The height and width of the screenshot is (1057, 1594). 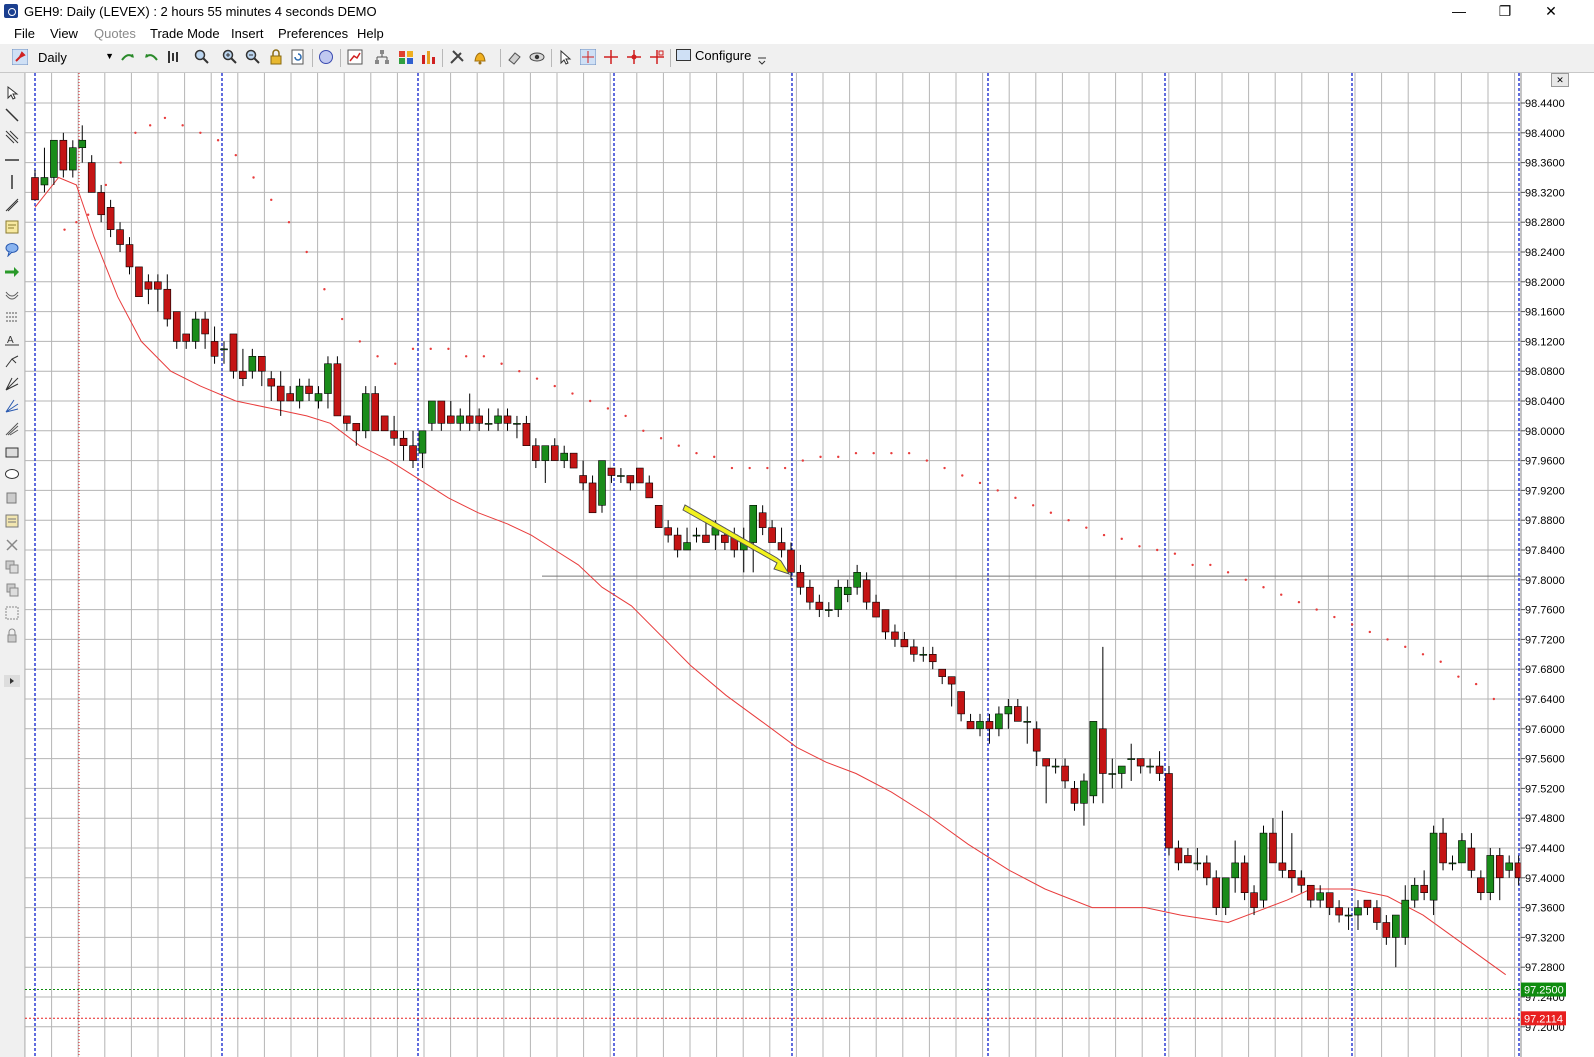 What do you see at coordinates (12, 521) in the screenshot?
I see `layers-icon` at bounding box center [12, 521].